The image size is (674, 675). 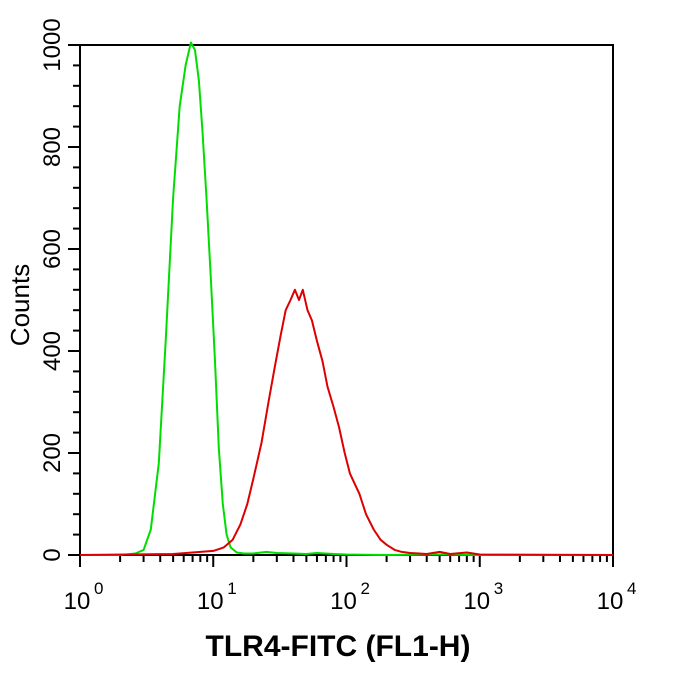 What do you see at coordinates (74, 300) in the screenshot?
I see `y-axis-ticks` at bounding box center [74, 300].